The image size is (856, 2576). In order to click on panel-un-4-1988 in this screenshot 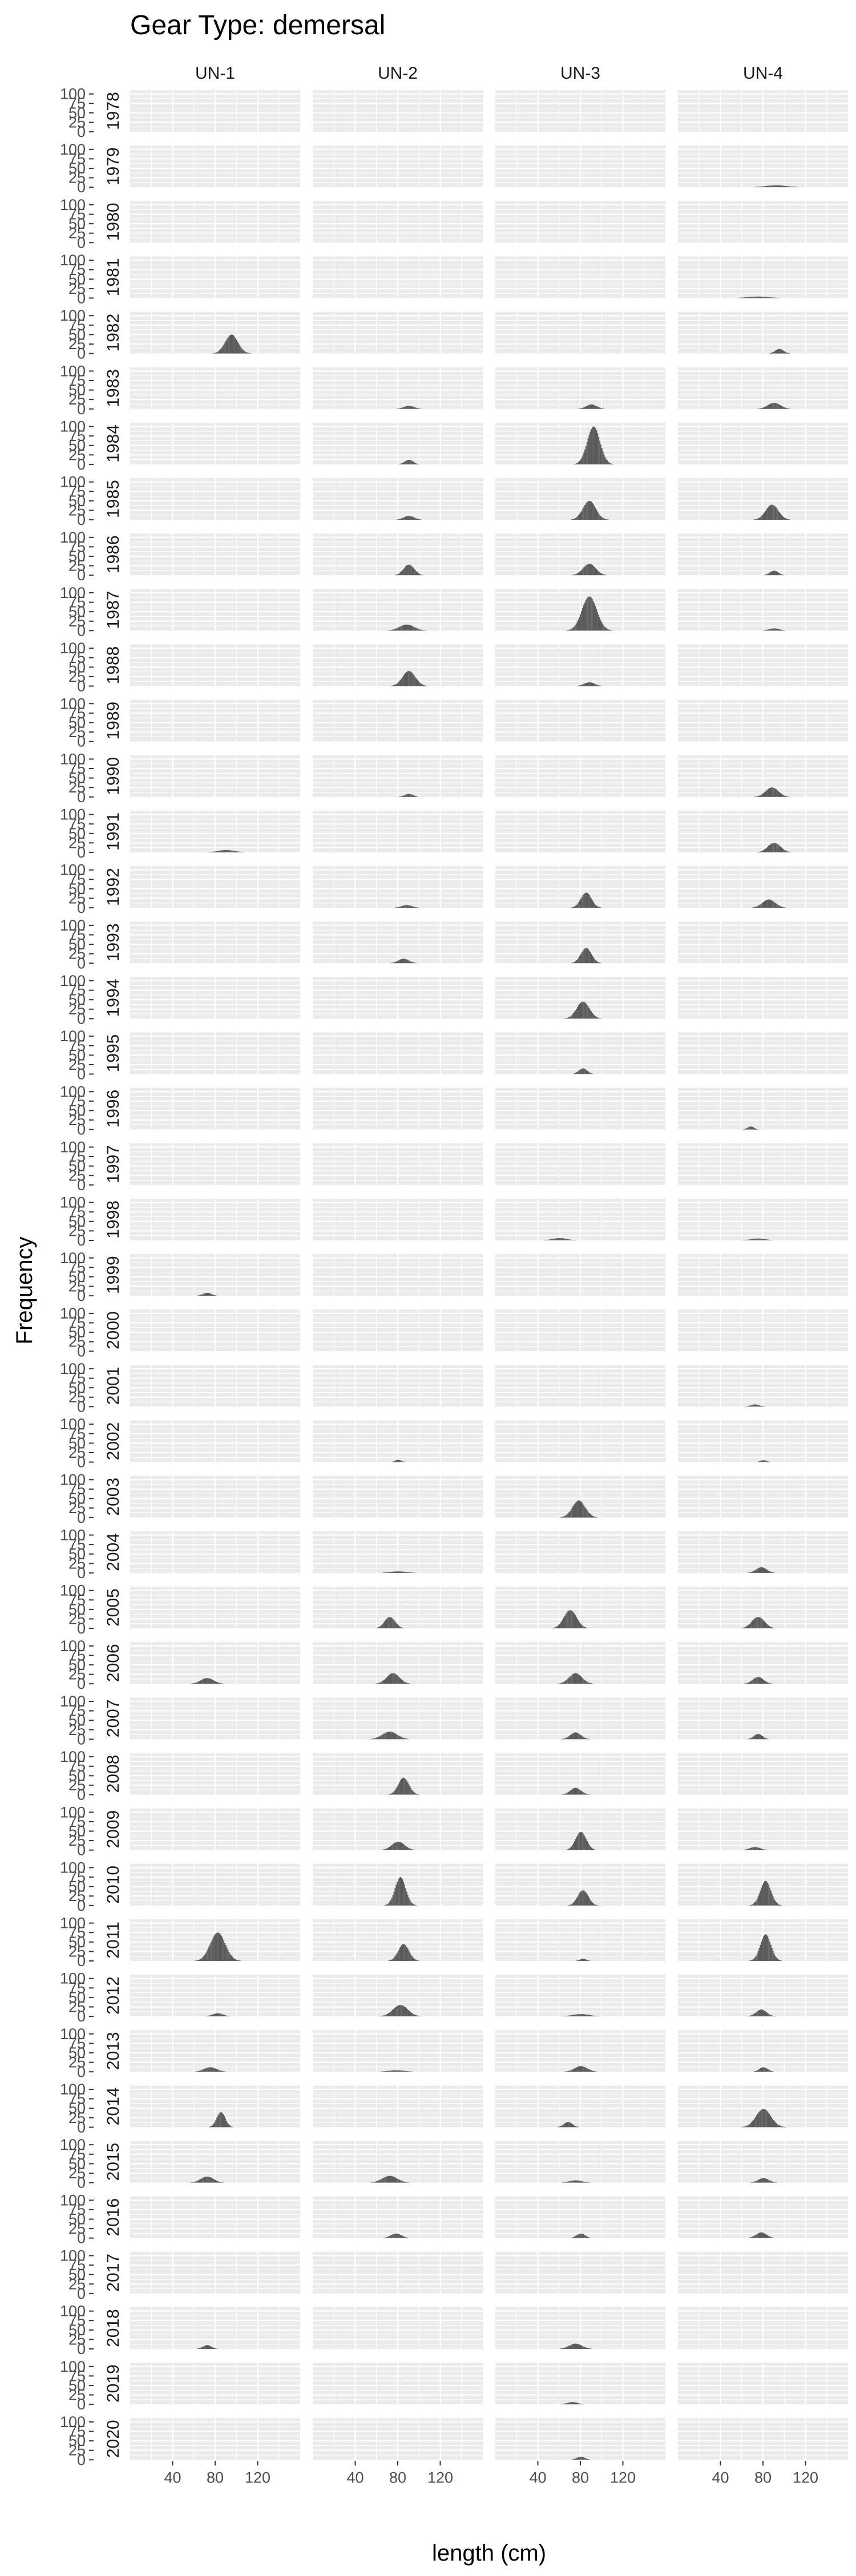, I will do `click(763, 665)`.